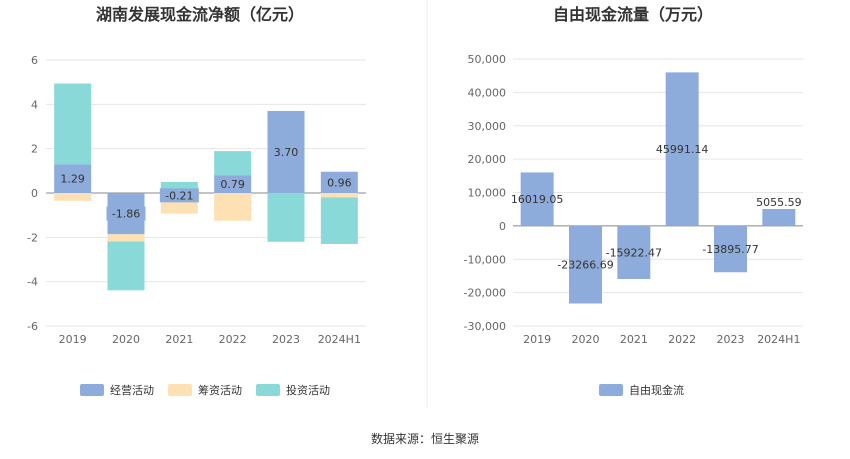  What do you see at coordinates (487, 159) in the screenshot?
I see `y-tick-label: 20,000` at bounding box center [487, 159].